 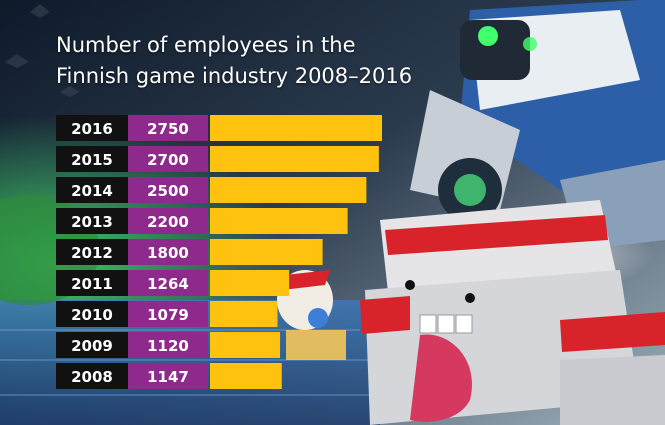 I want to click on value-label-2008: 1147, so click(x=168, y=377).